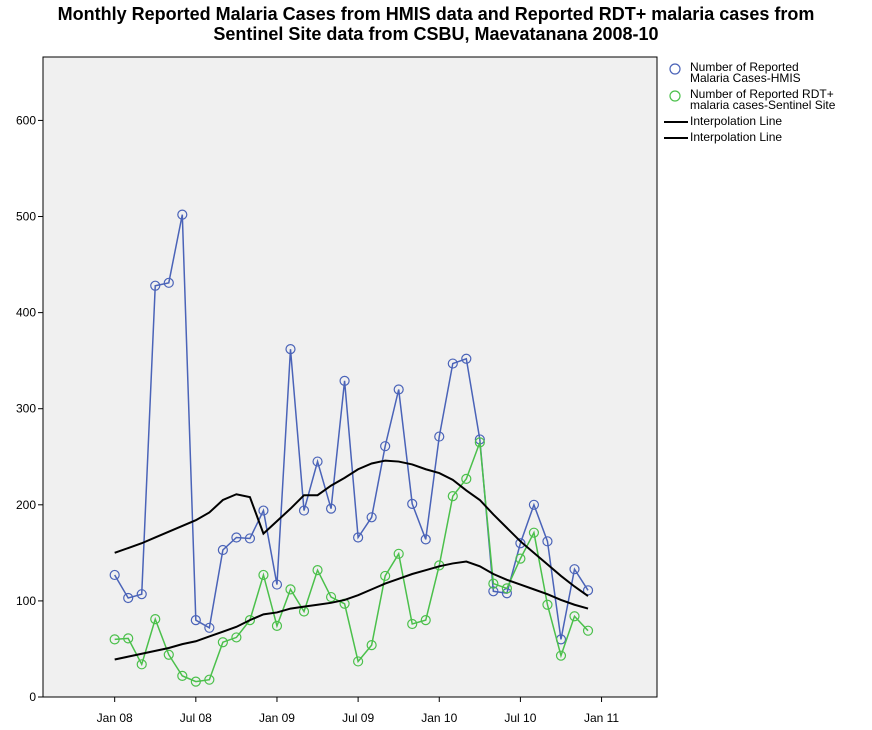  I want to click on x-tick-label: Jan 10, so click(439, 718).